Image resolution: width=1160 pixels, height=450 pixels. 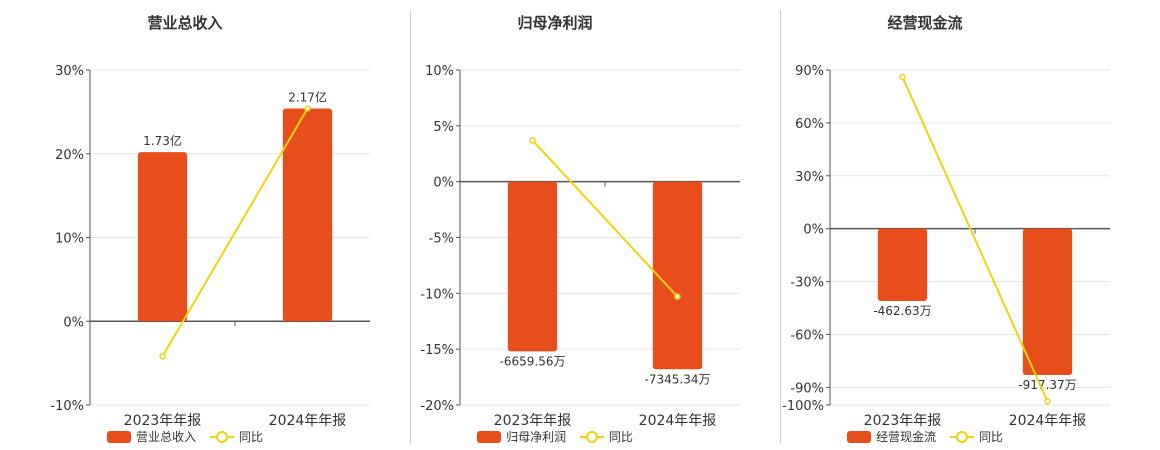 What do you see at coordinates (441, 239) in the screenshot?
I see `y-tick-label: -5%` at bounding box center [441, 239].